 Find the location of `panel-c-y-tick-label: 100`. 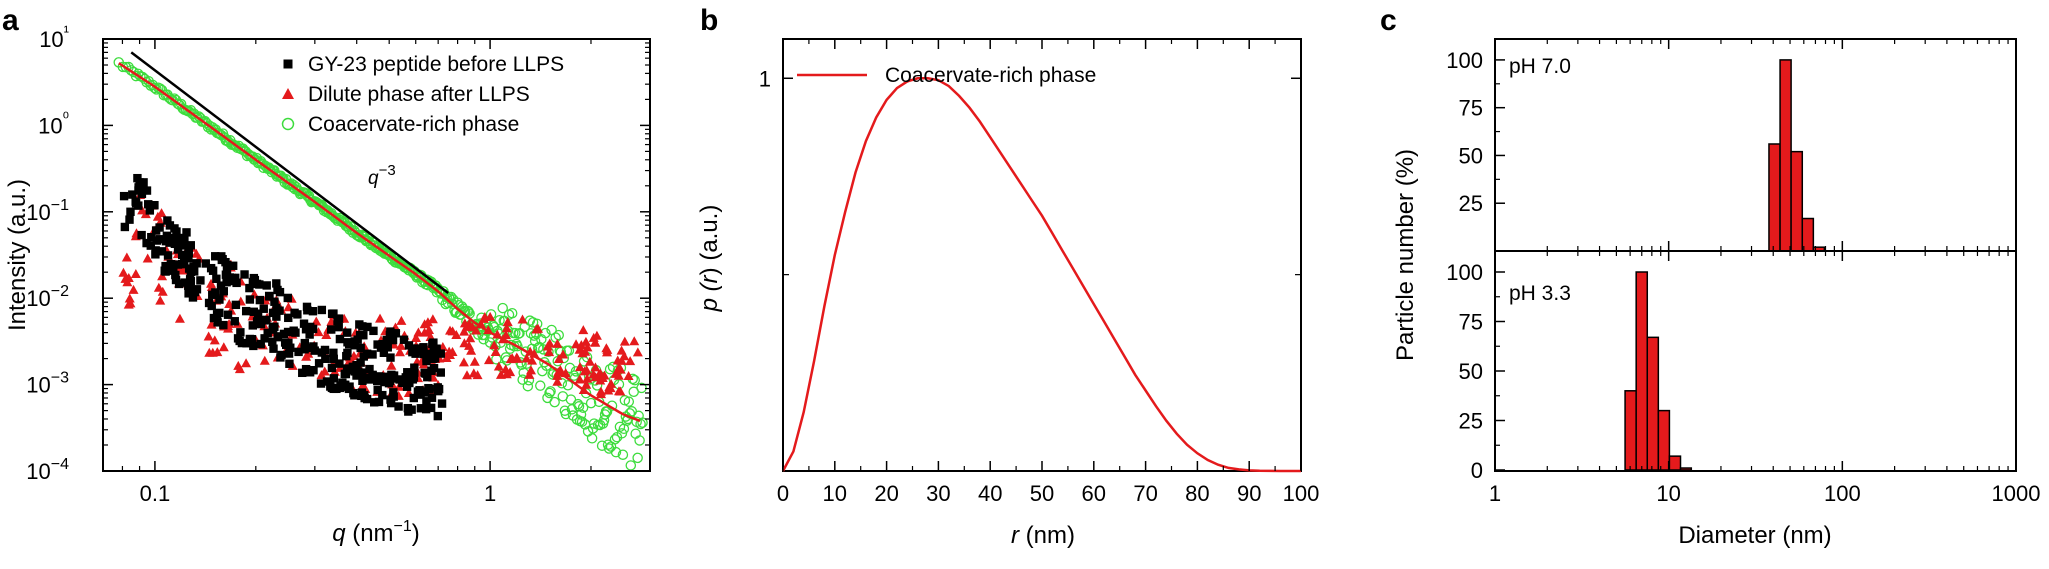

panel-c-y-tick-label: 100 is located at coordinates (1464, 60).